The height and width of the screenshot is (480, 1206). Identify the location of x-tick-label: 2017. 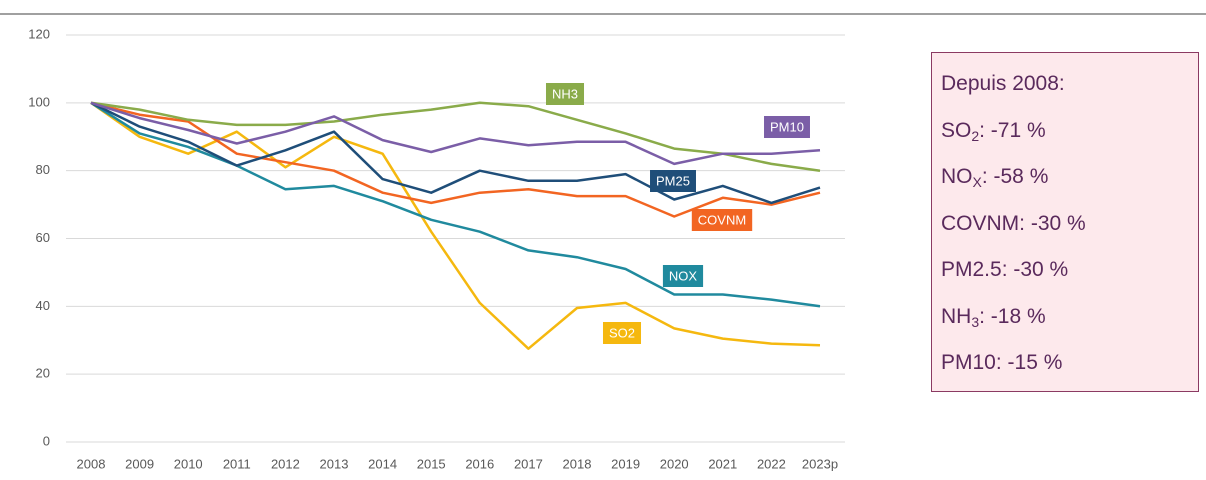
(528, 463).